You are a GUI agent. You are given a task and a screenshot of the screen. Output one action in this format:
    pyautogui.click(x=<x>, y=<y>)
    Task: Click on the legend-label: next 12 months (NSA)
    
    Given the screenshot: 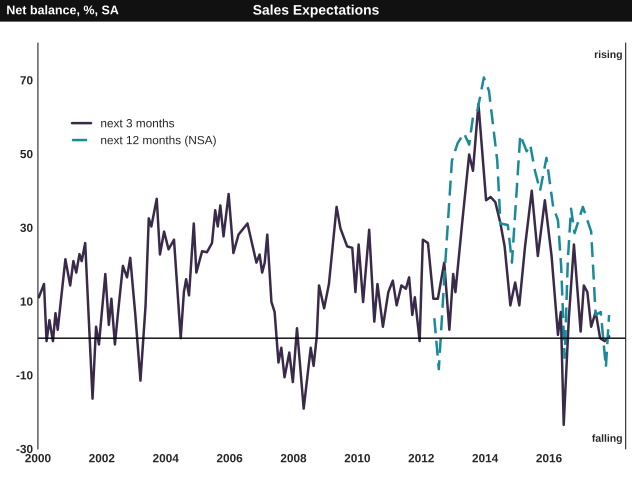 What is the action you would take?
    pyautogui.click(x=158, y=141)
    